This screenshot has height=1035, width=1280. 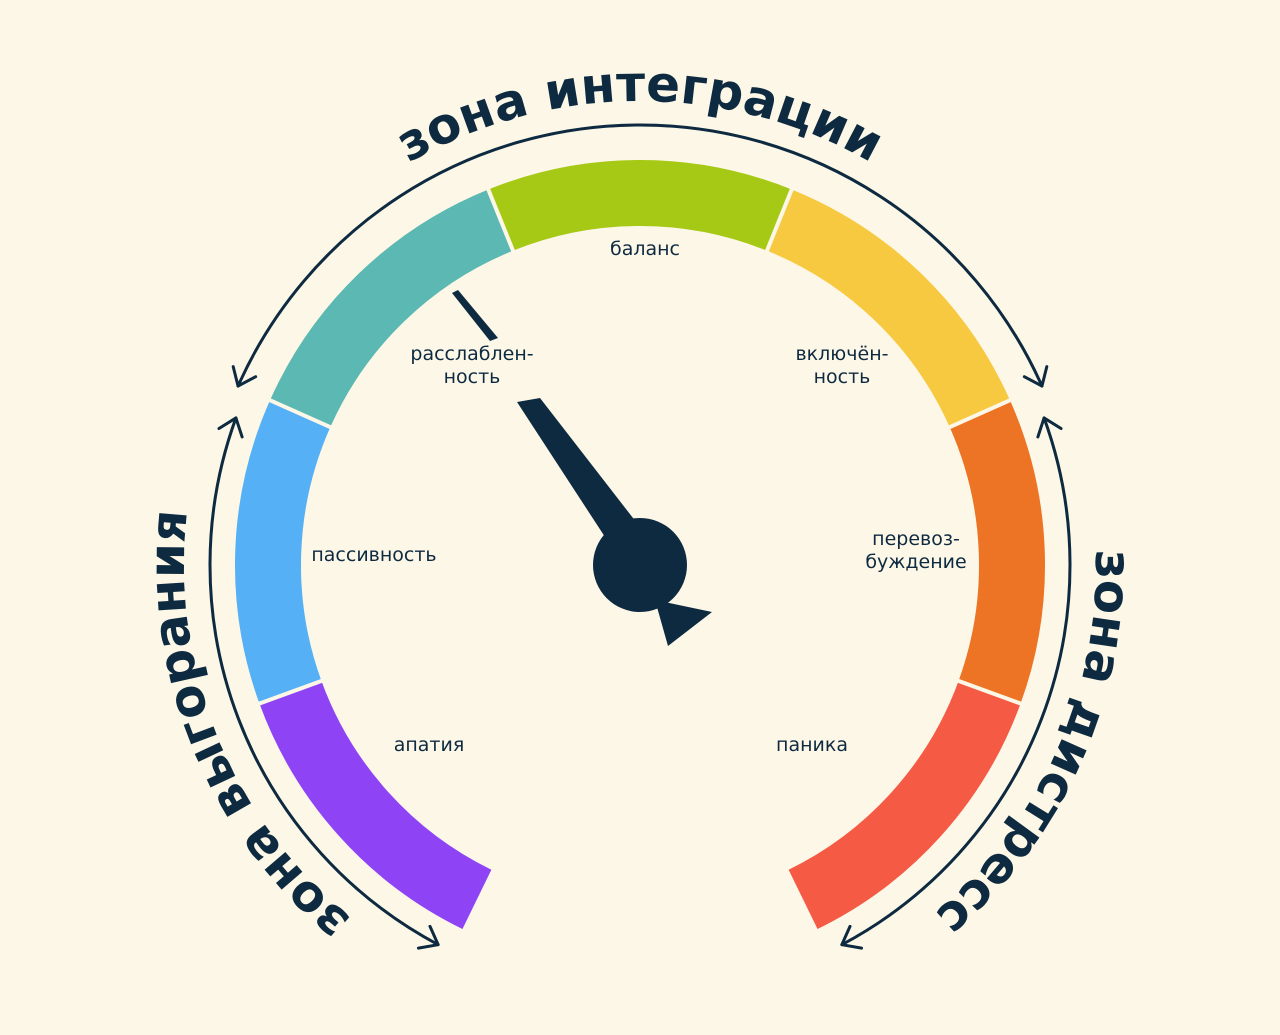 I want to click on segment-label: паника, so click(x=812, y=745).